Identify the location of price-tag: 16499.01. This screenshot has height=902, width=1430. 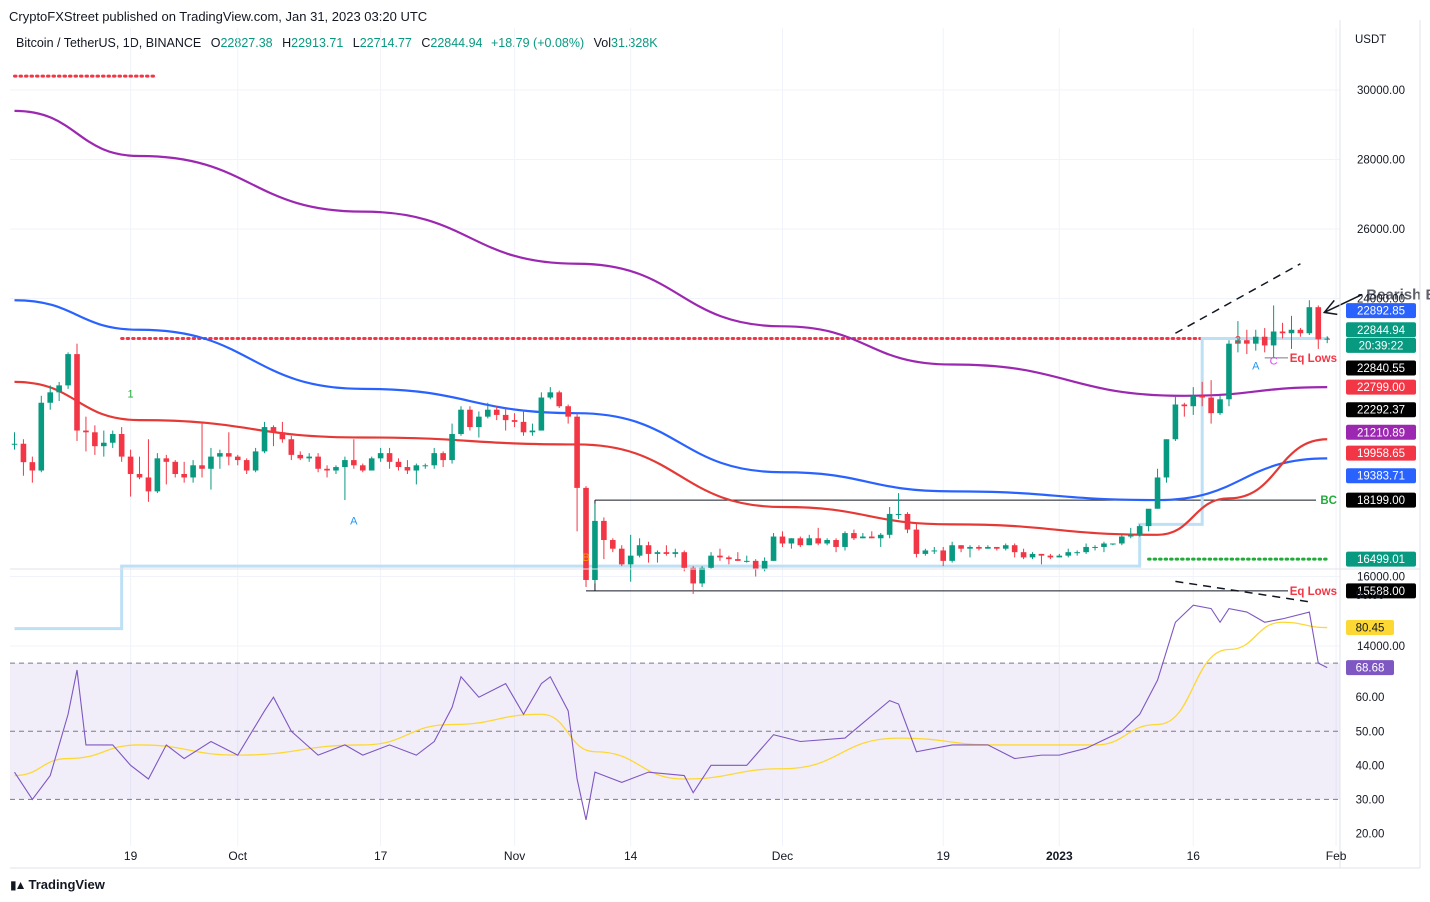
(1381, 560).